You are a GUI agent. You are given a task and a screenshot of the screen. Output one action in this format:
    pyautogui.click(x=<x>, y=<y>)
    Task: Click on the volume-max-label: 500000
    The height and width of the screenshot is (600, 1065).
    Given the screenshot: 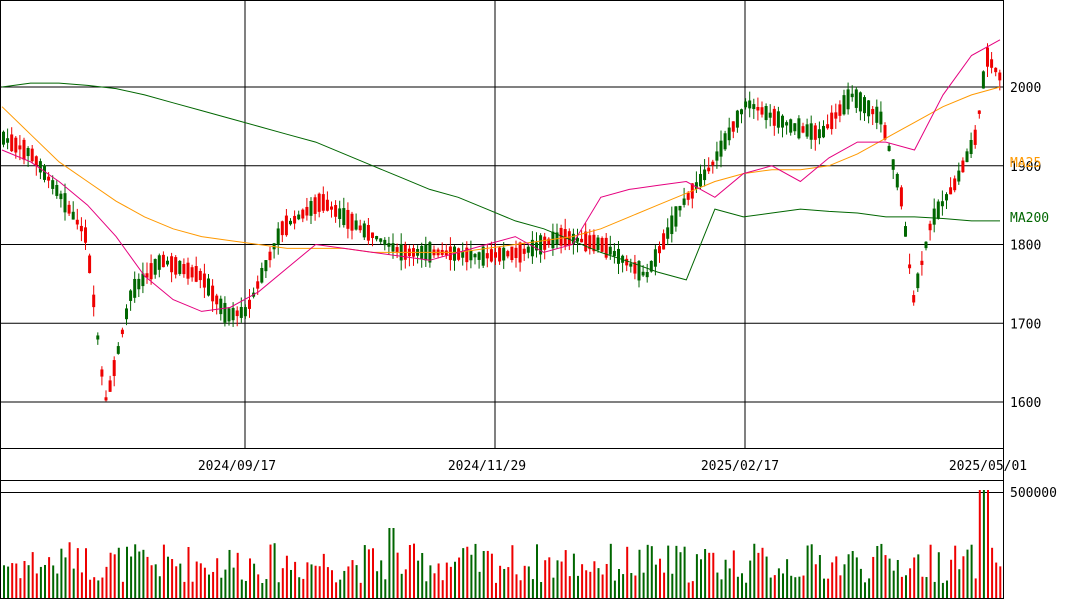 What is the action you would take?
    pyautogui.click(x=1033, y=493)
    